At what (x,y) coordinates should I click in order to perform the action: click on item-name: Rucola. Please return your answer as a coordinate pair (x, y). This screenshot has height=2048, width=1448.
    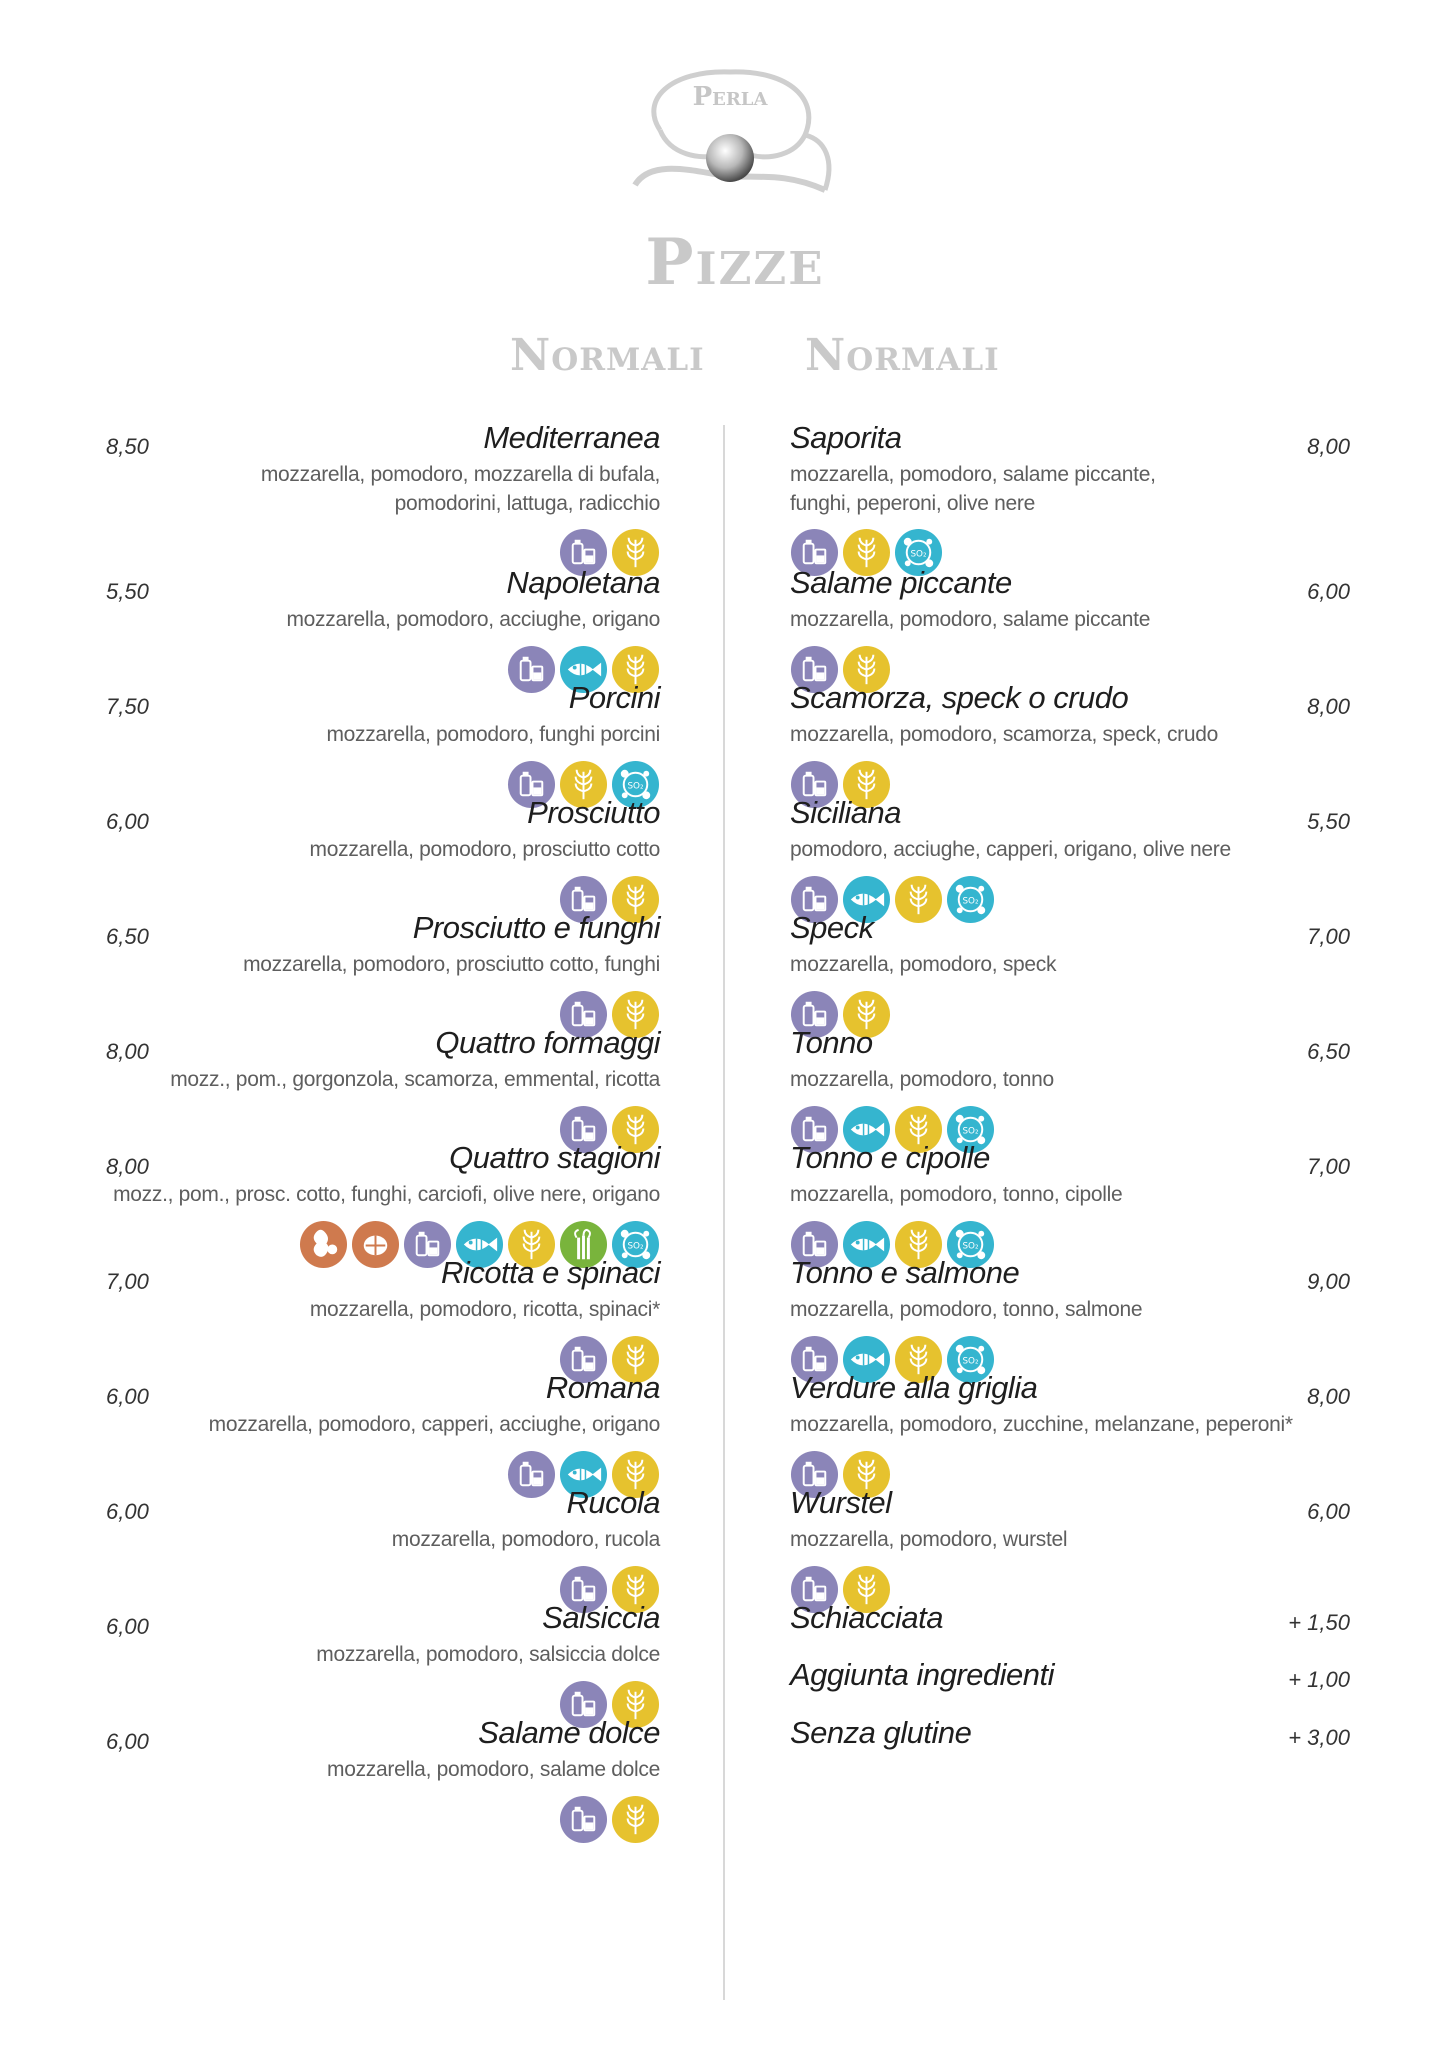
    Looking at the image, I should click on (613, 1502).